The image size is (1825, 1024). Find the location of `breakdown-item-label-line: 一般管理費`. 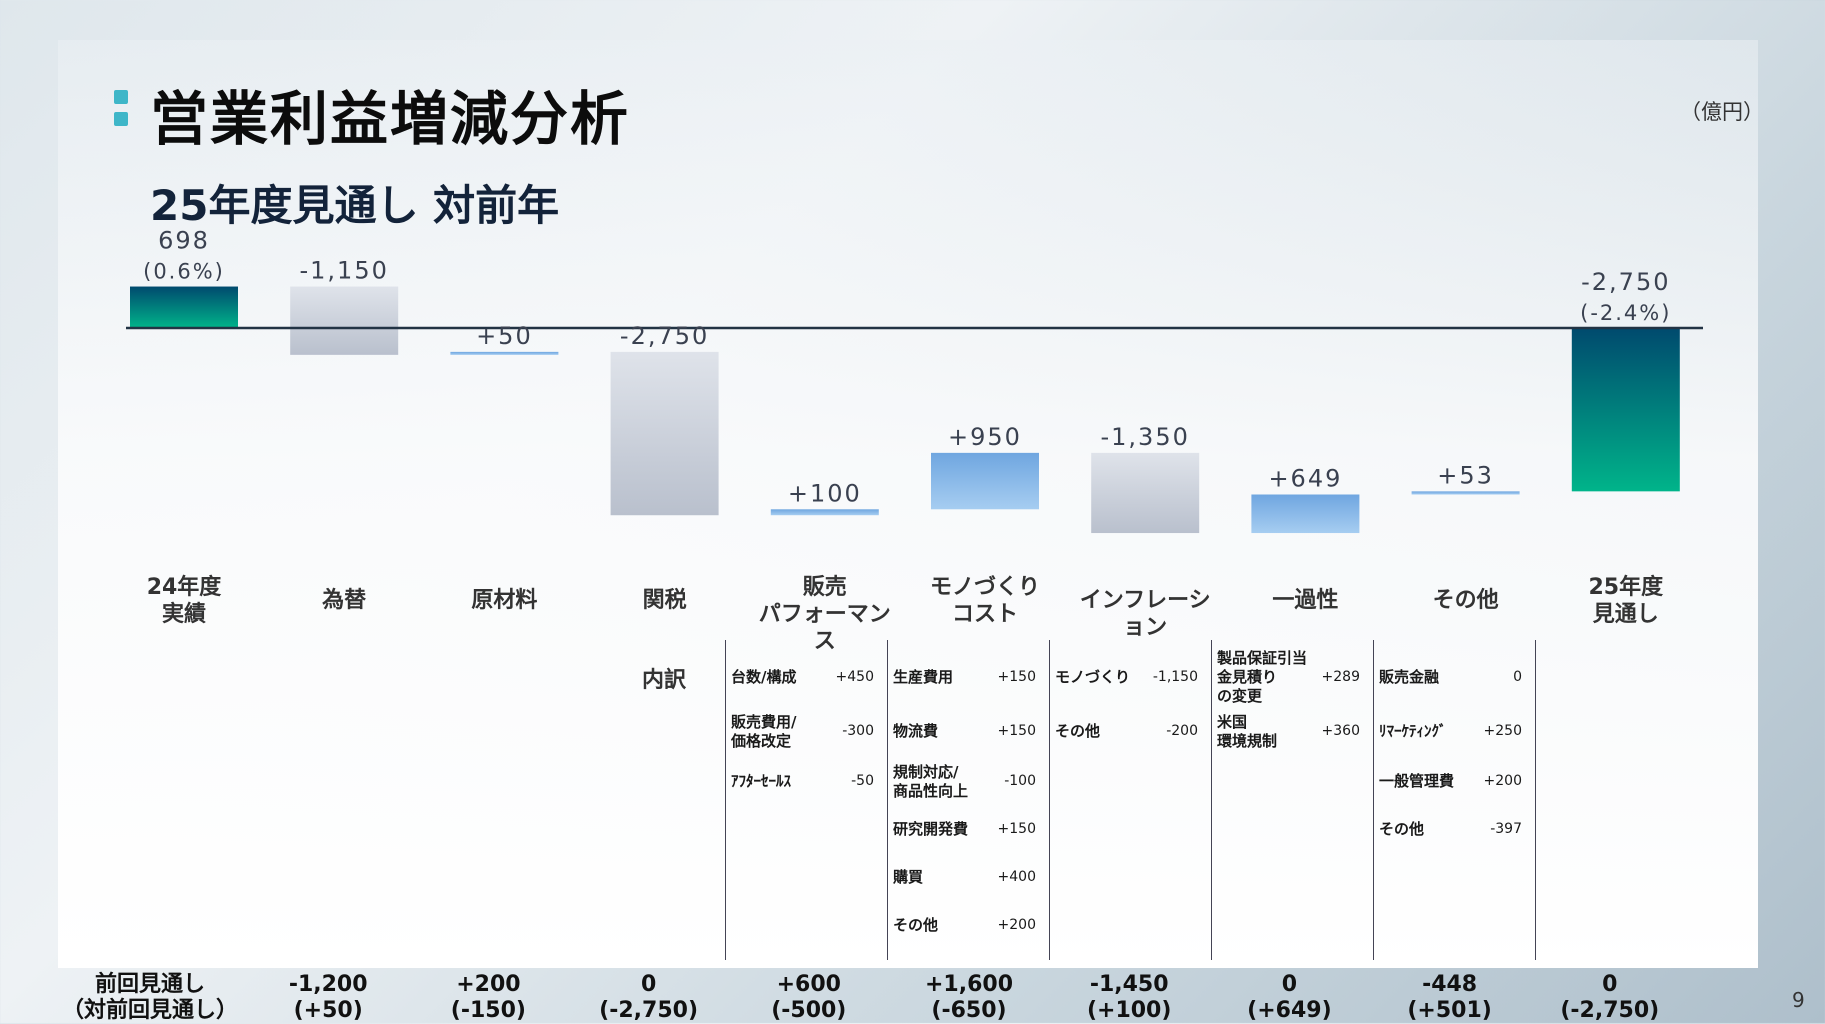

breakdown-item-label-line: 一般管理費 is located at coordinates (1417, 781).